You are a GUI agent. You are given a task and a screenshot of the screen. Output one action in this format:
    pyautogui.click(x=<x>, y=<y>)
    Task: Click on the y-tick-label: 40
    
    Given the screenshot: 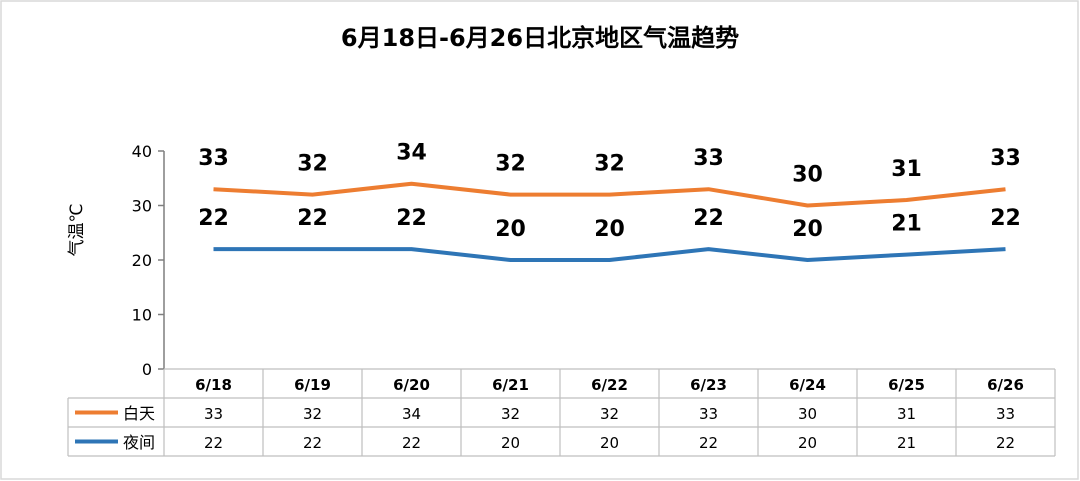 What is the action you would take?
    pyautogui.click(x=142, y=151)
    